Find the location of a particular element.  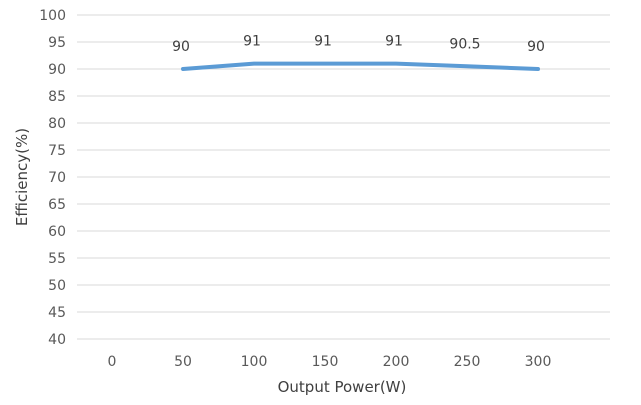

data-label: 90.5 is located at coordinates (464, 44).